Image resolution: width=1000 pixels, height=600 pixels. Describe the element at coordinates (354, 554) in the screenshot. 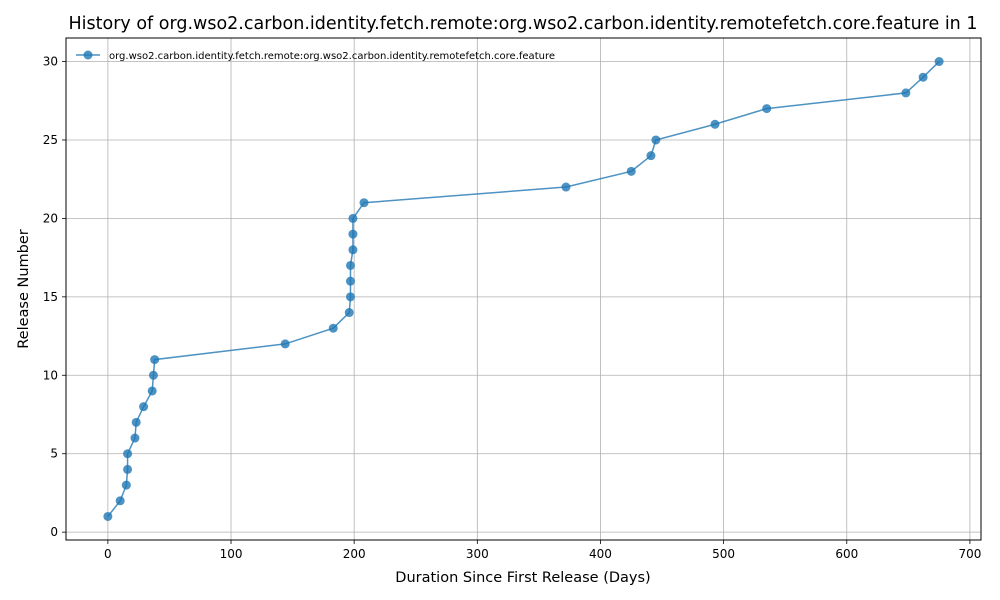

I see `x-tick-label: 200` at that location.